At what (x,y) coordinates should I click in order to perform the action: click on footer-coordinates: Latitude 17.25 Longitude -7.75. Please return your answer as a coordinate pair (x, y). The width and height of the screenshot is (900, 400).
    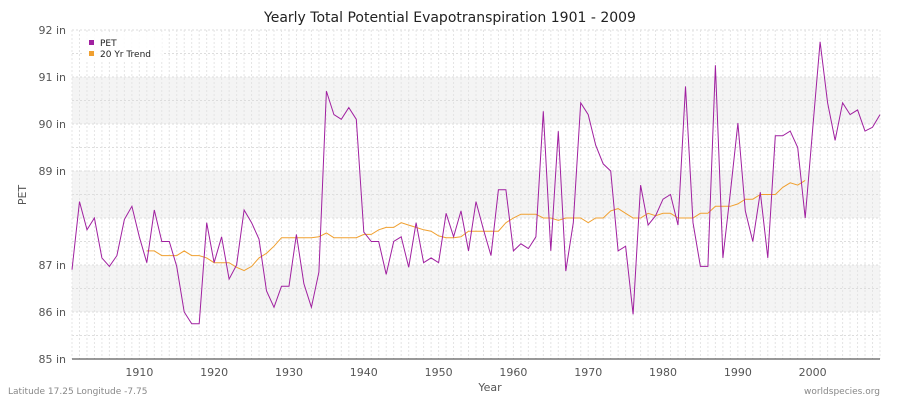
    Looking at the image, I should click on (77, 392).